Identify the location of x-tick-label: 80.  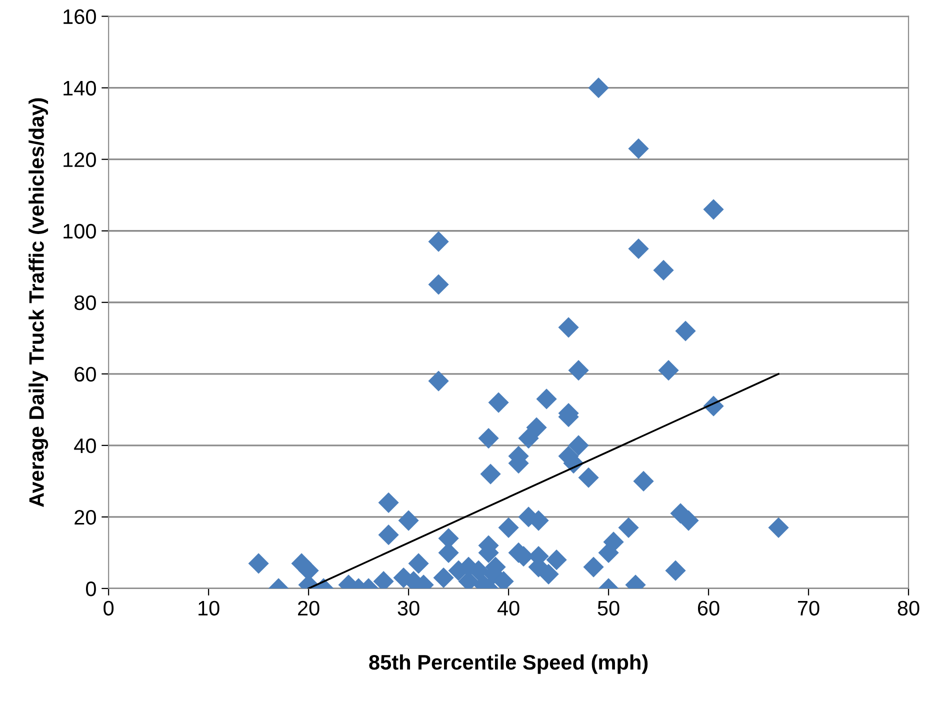
(909, 608).